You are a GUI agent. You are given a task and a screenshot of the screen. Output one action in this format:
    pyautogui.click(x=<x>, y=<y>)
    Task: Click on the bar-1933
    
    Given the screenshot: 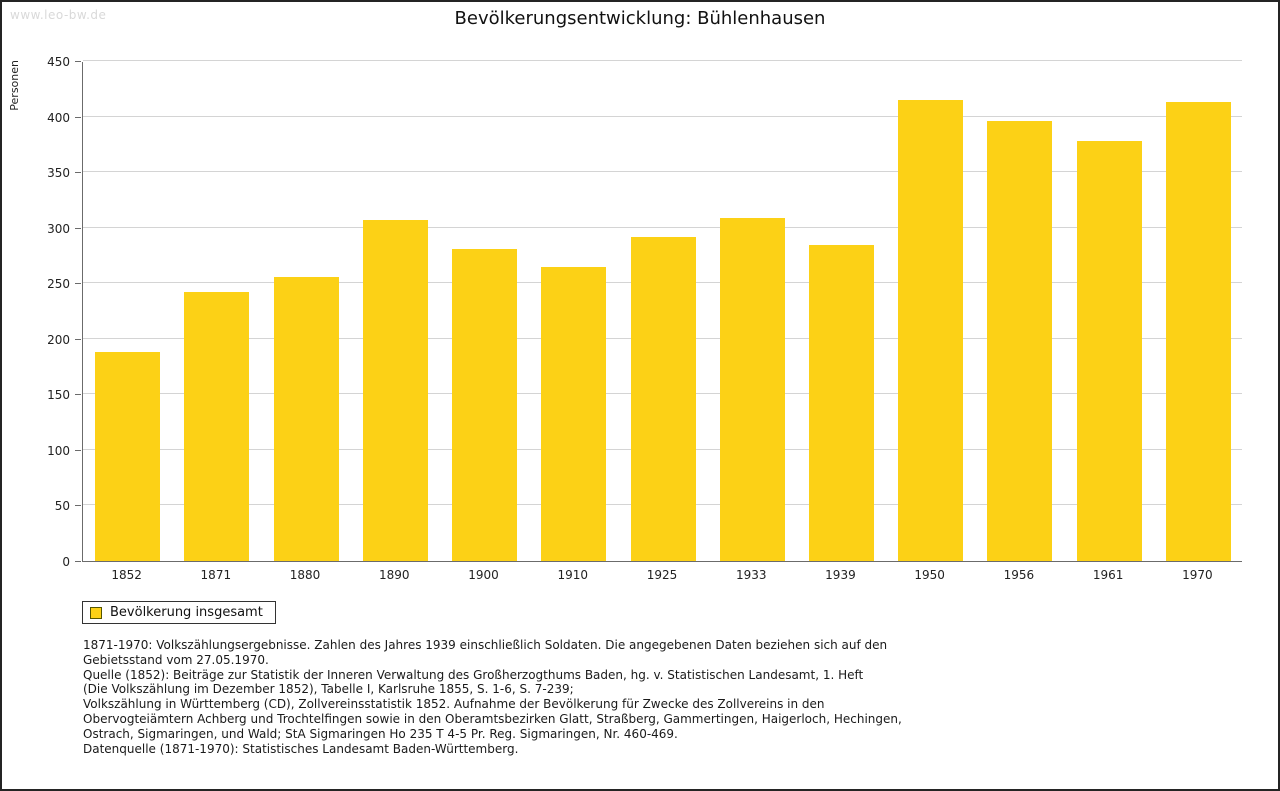 What is the action you would take?
    pyautogui.click(x=752, y=389)
    